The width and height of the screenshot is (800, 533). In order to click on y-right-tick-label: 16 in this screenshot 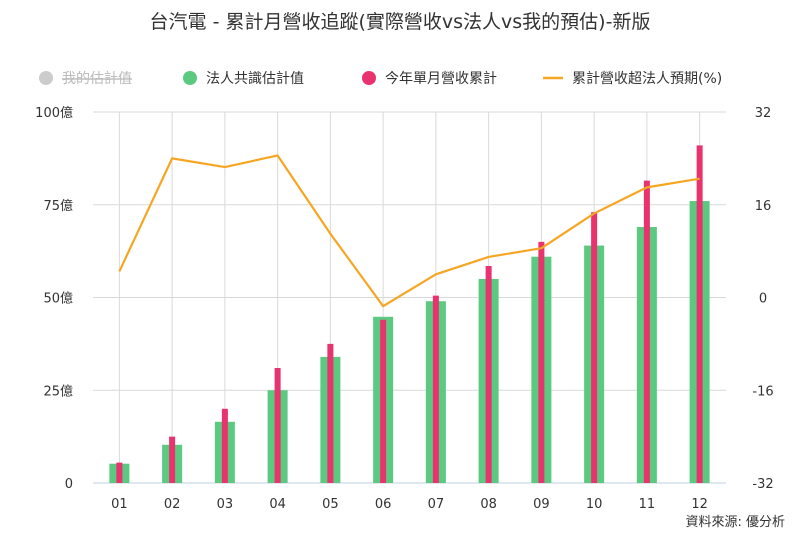, I will do `click(763, 206)`.